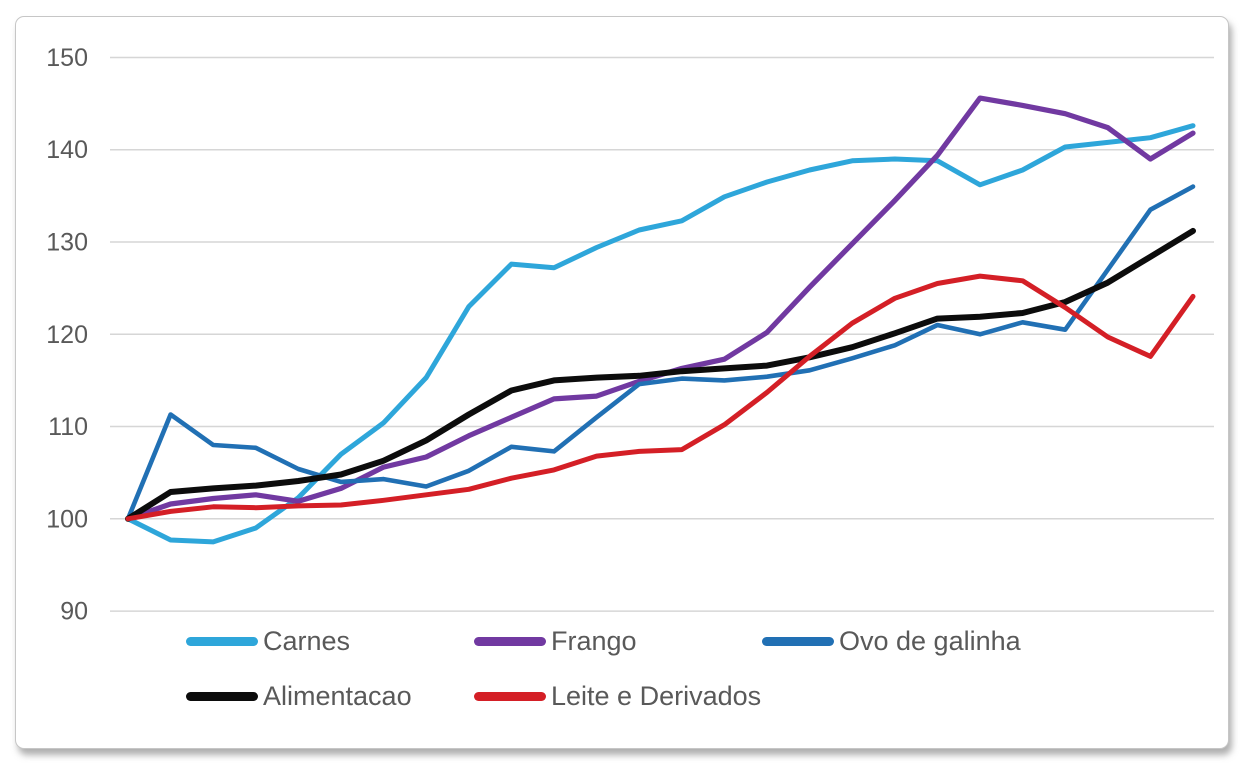  What do you see at coordinates (930, 641) in the screenshot?
I see `legend-label: Ovo de galinha` at bounding box center [930, 641].